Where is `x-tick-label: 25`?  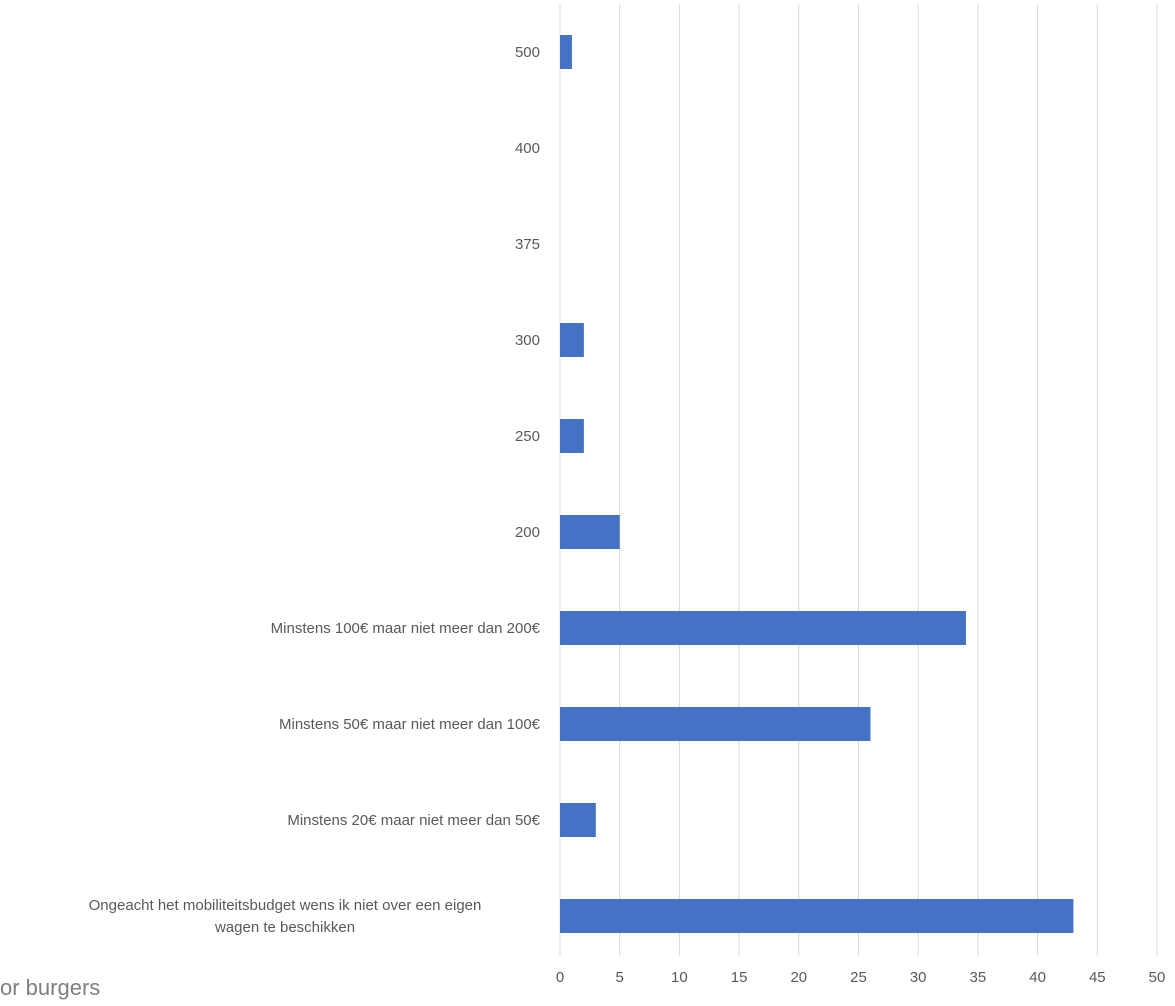
x-tick-label: 25 is located at coordinates (858, 977).